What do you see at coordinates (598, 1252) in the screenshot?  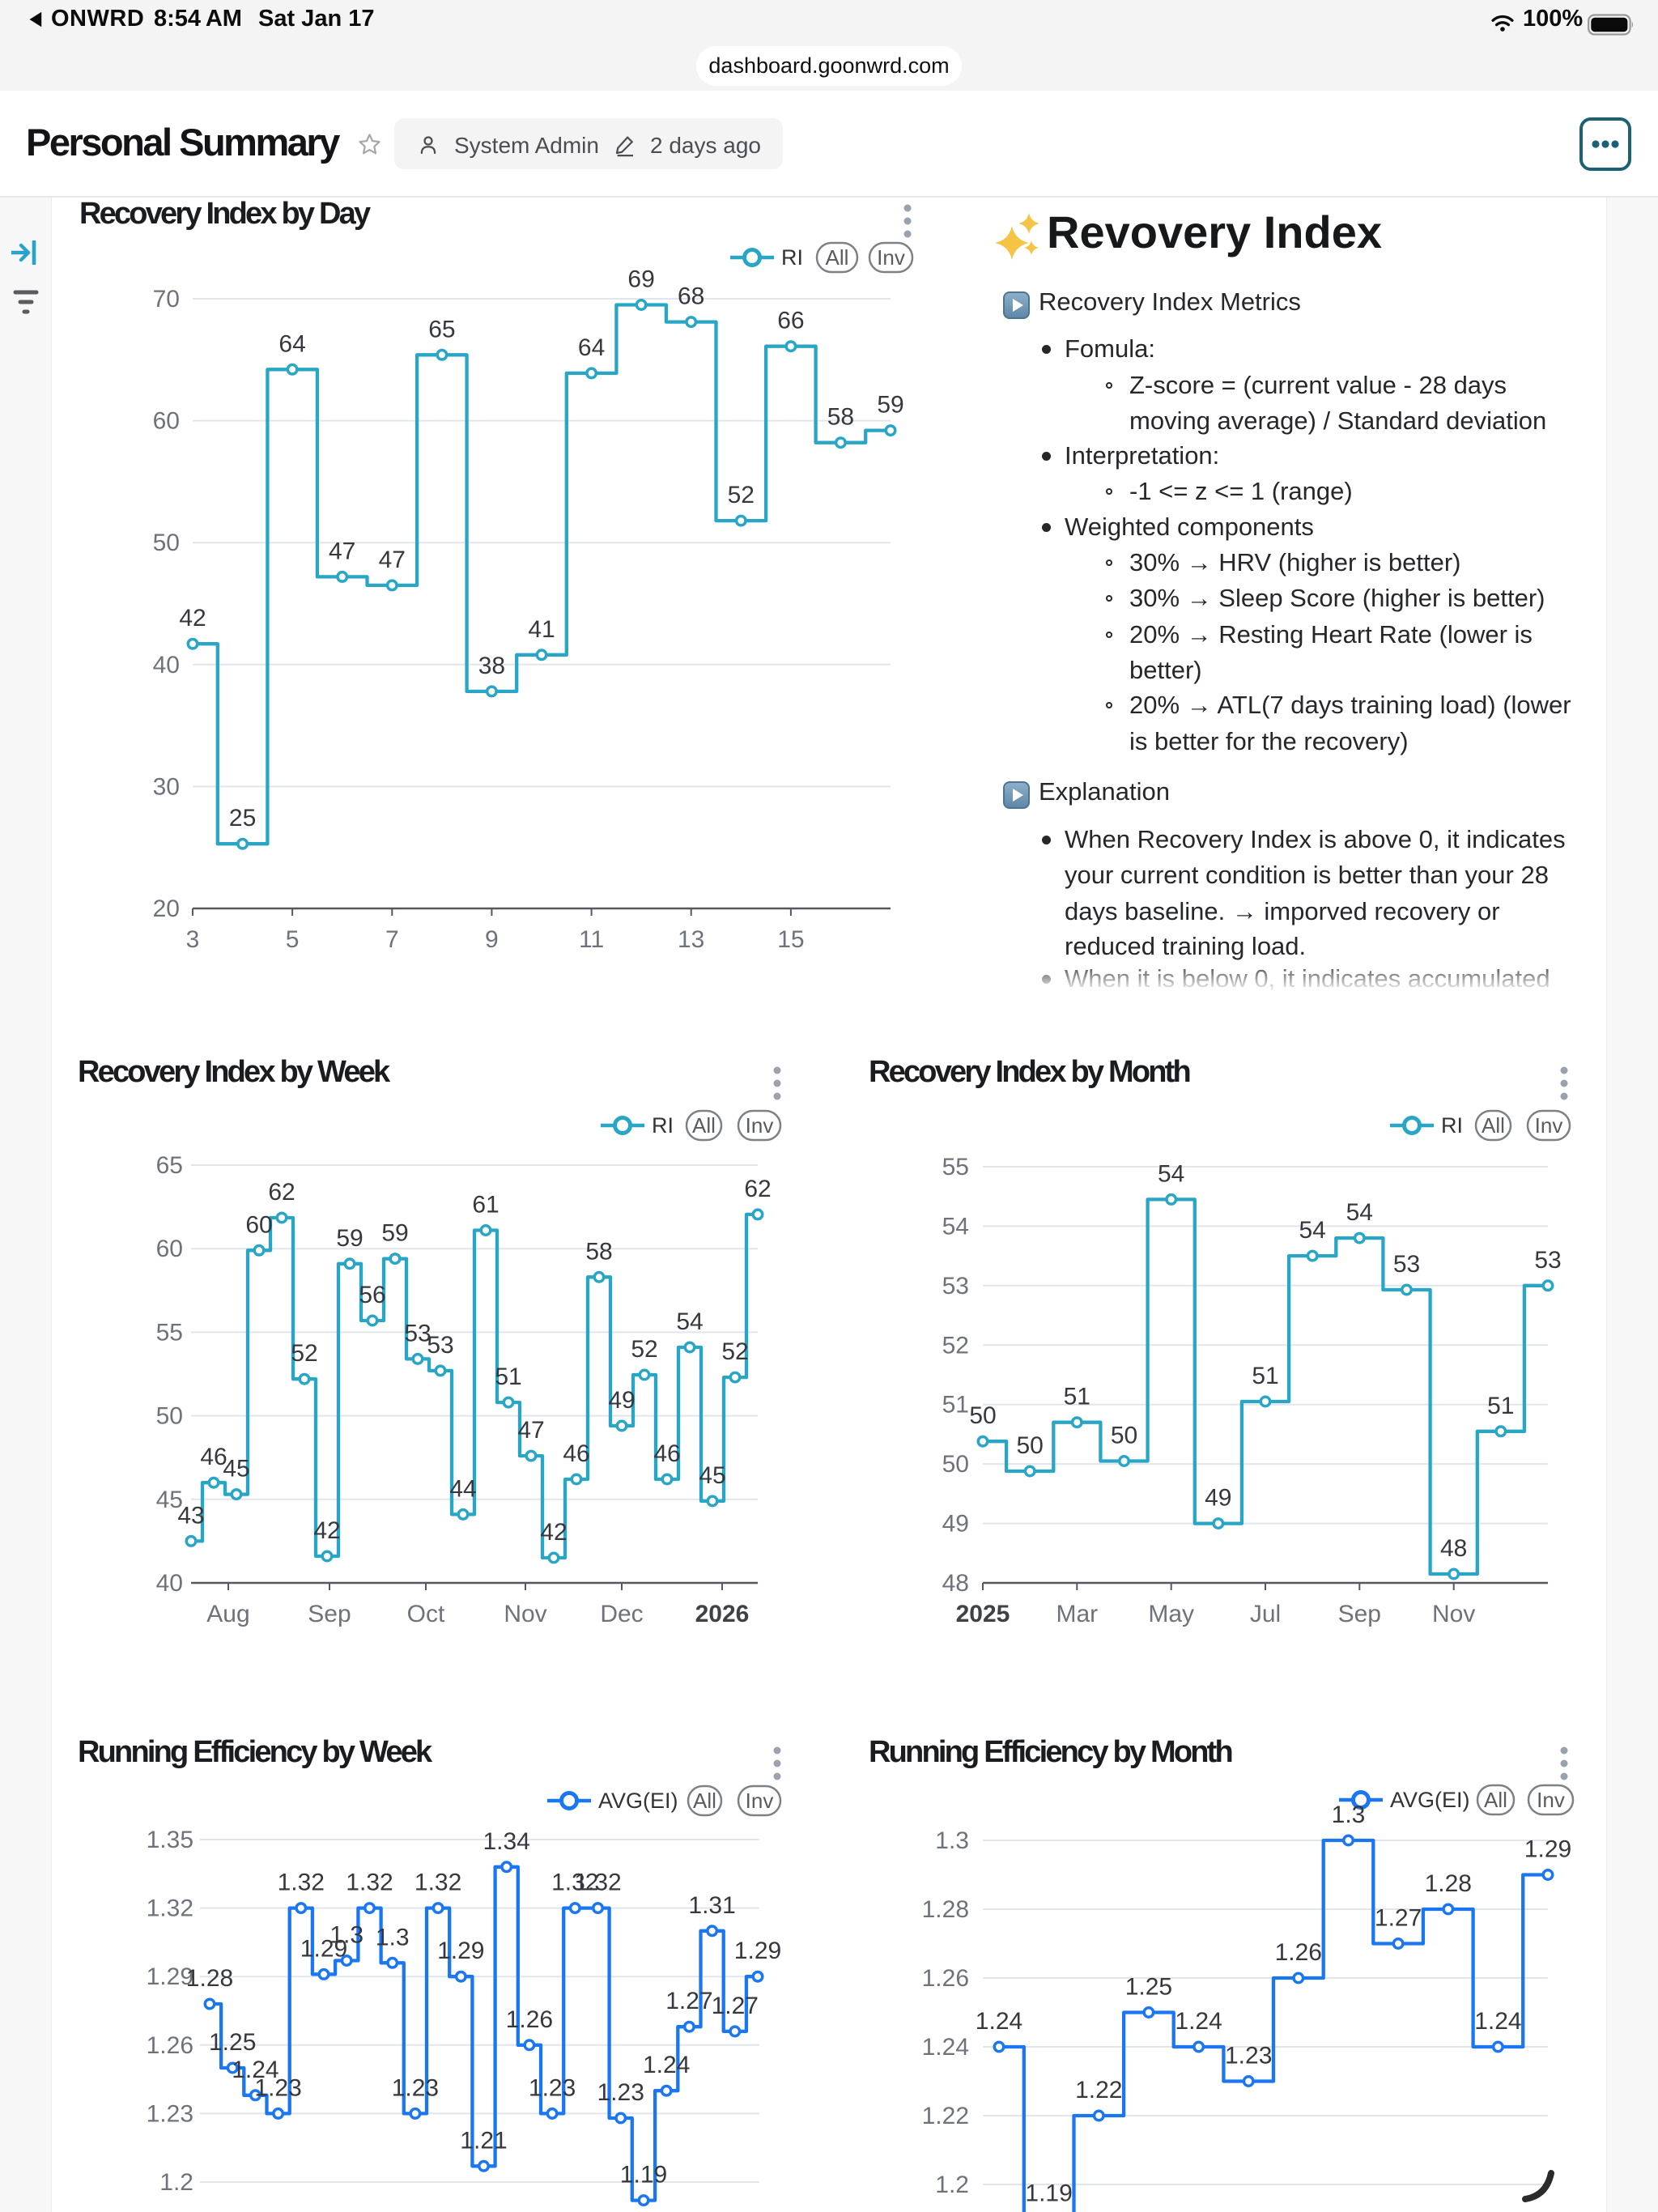 I see `svg-text: 58` at bounding box center [598, 1252].